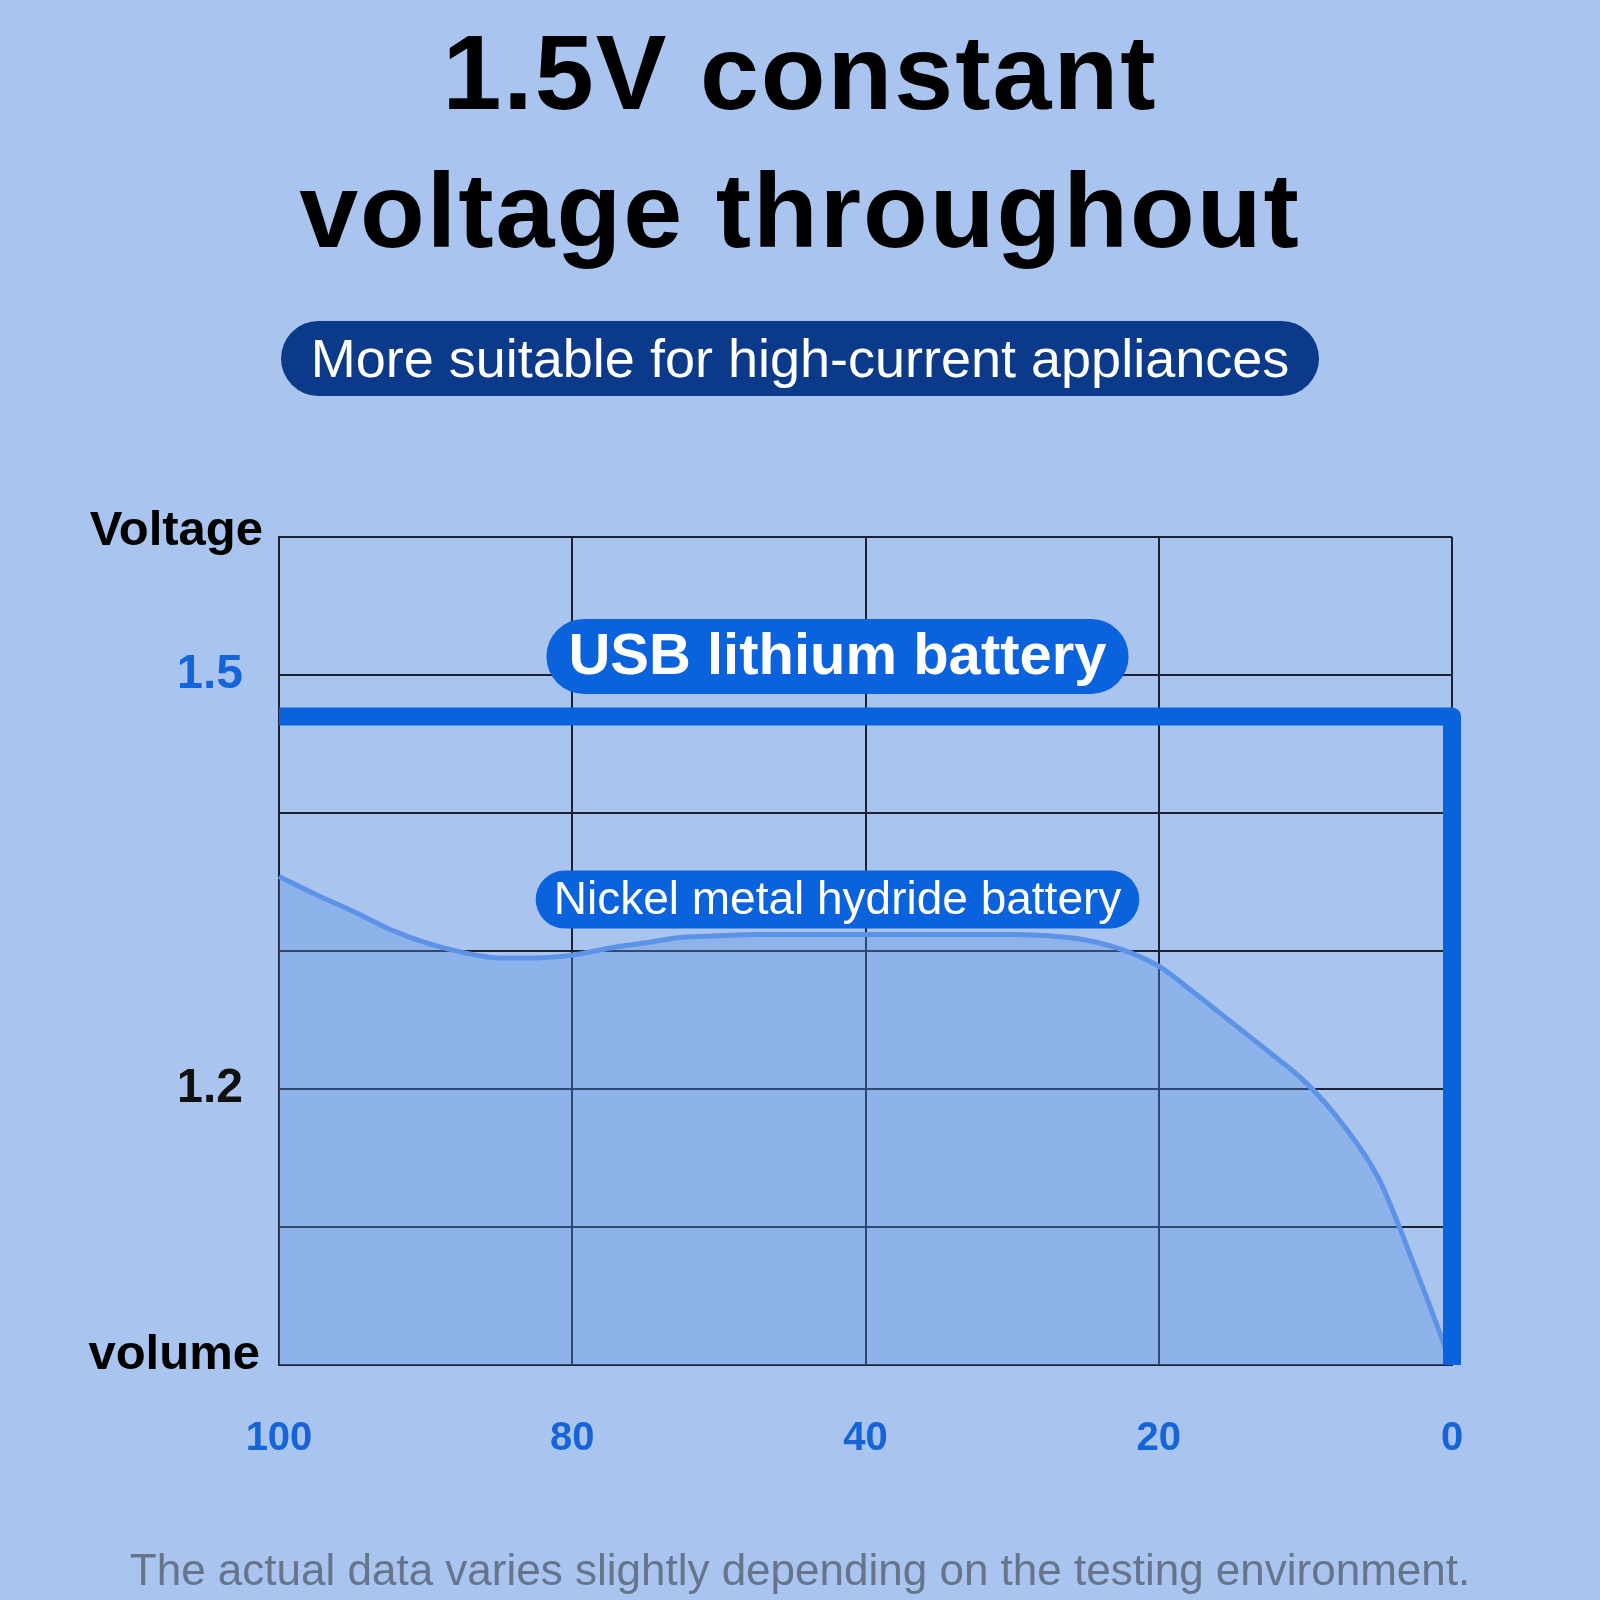 The image size is (1600, 1600). Describe the element at coordinates (209, 1086) in the screenshot. I see `y-tick-label: 1.2` at that location.